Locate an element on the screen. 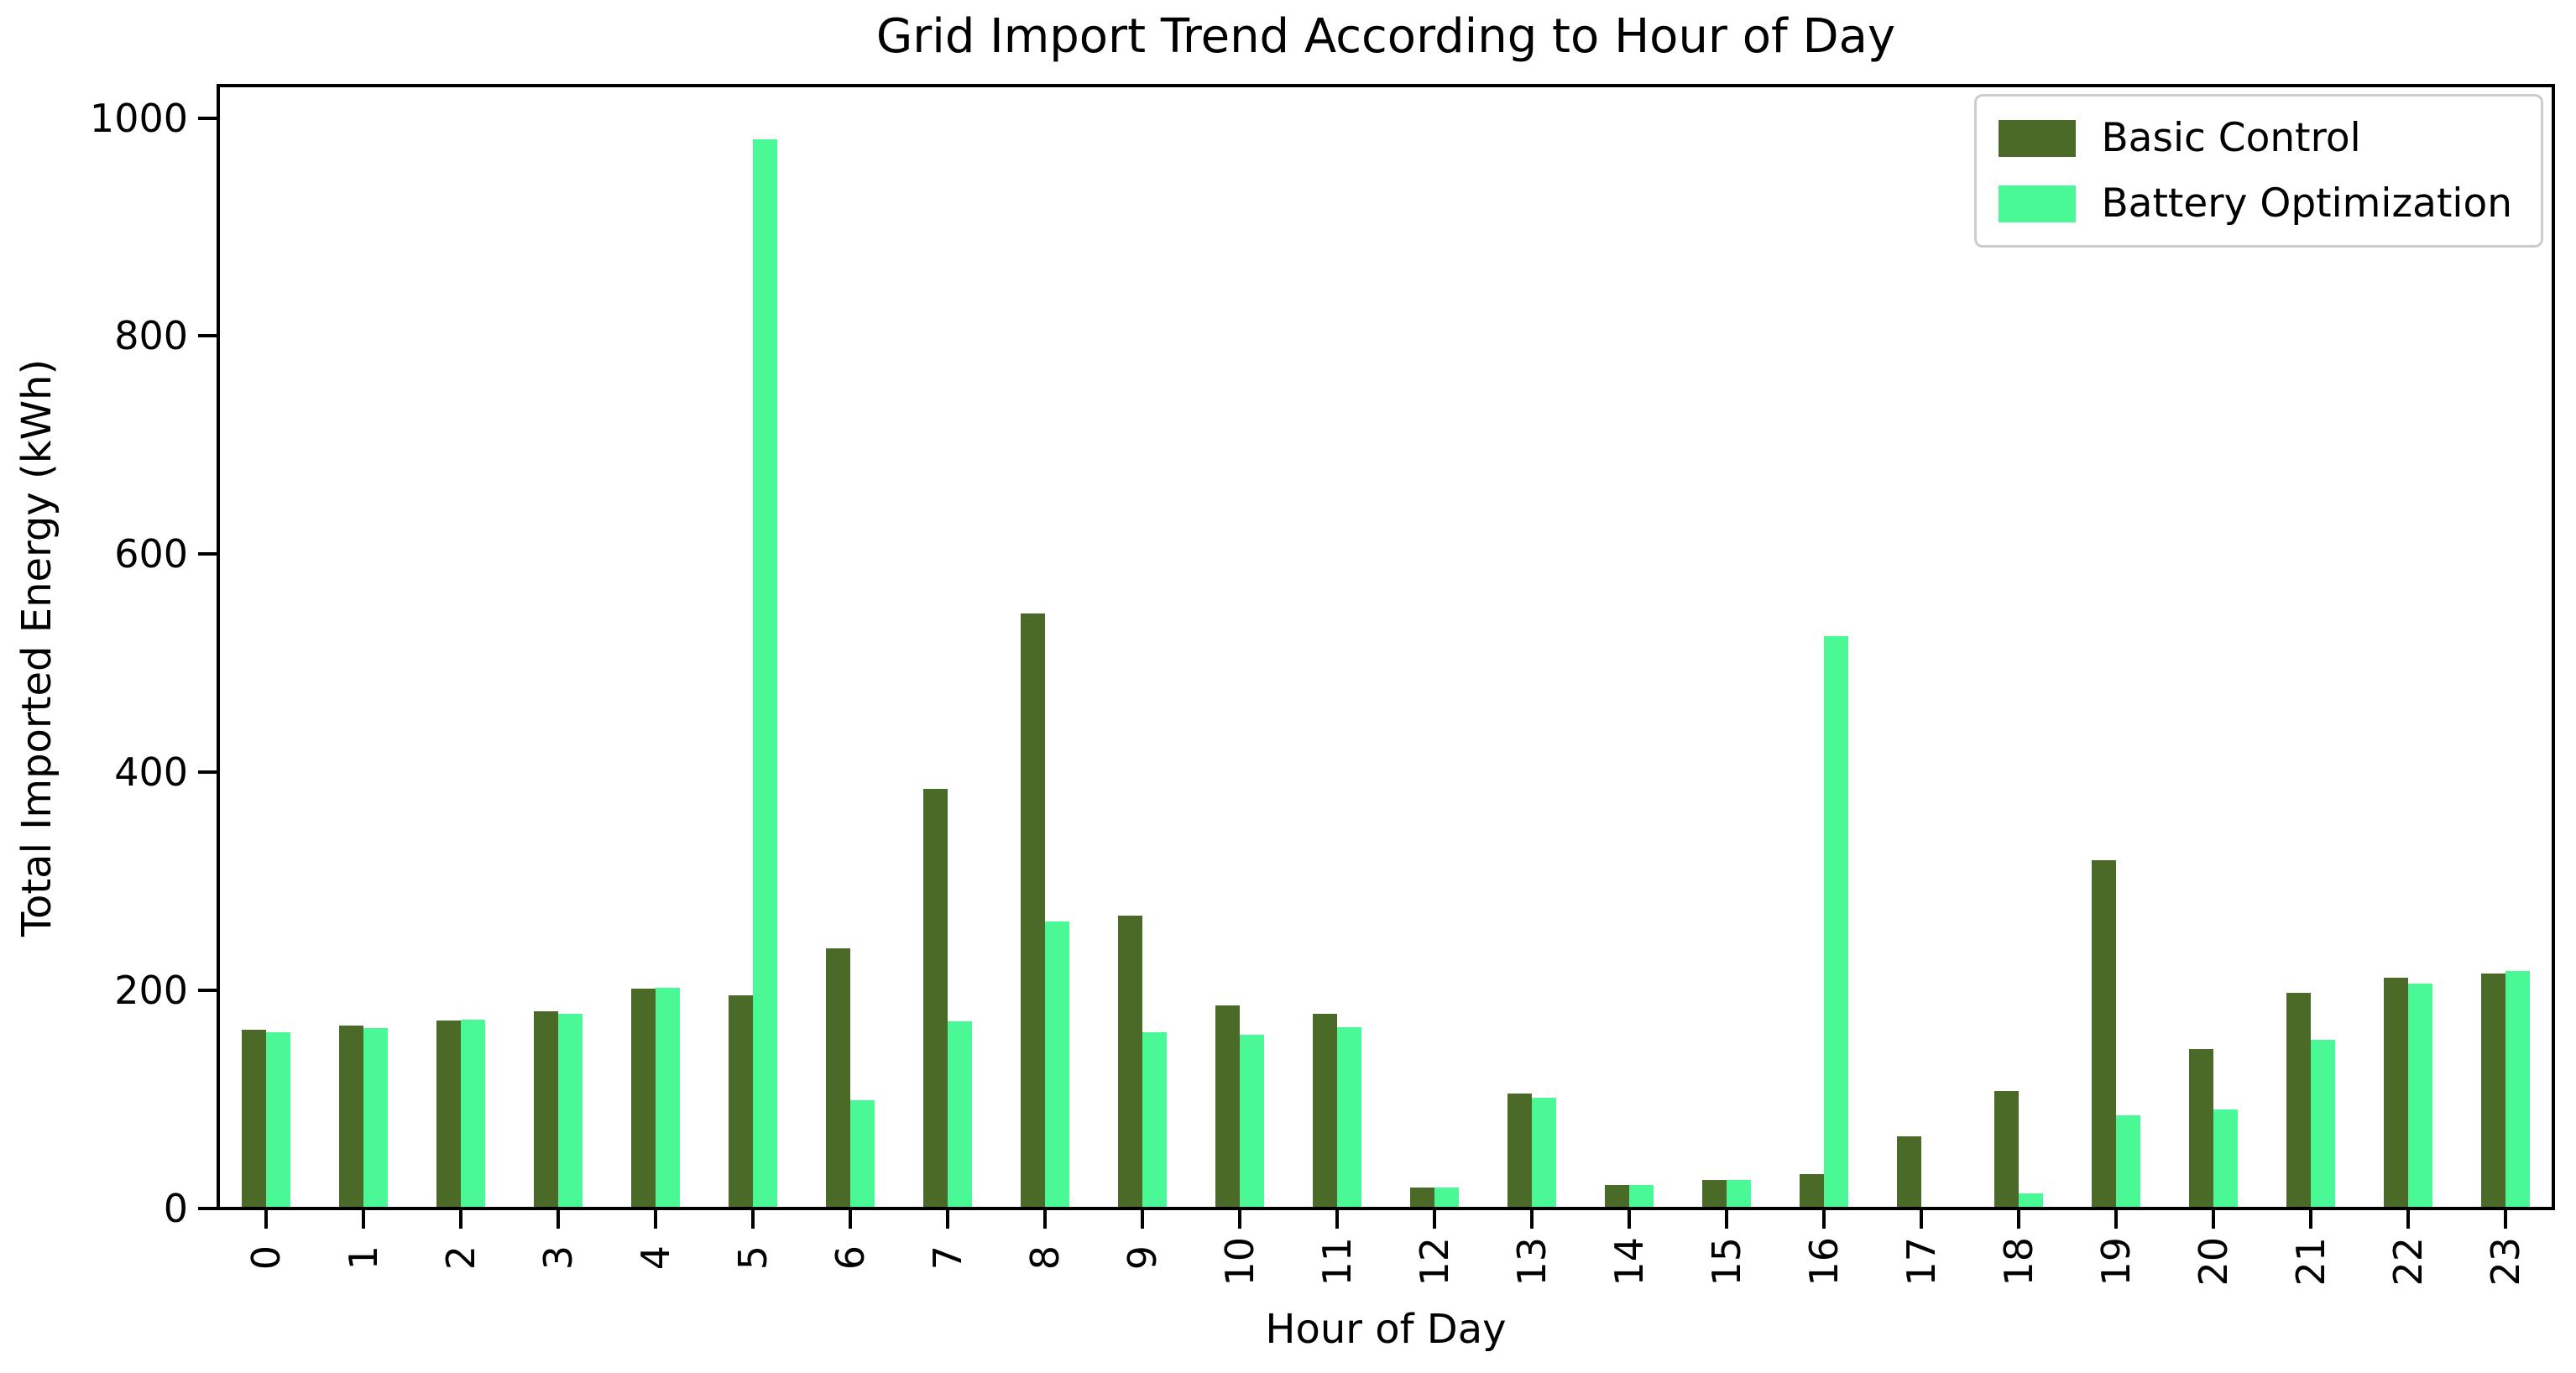 The width and height of the screenshot is (2576, 1373). y-tick-label-600: 600 is located at coordinates (151, 554).